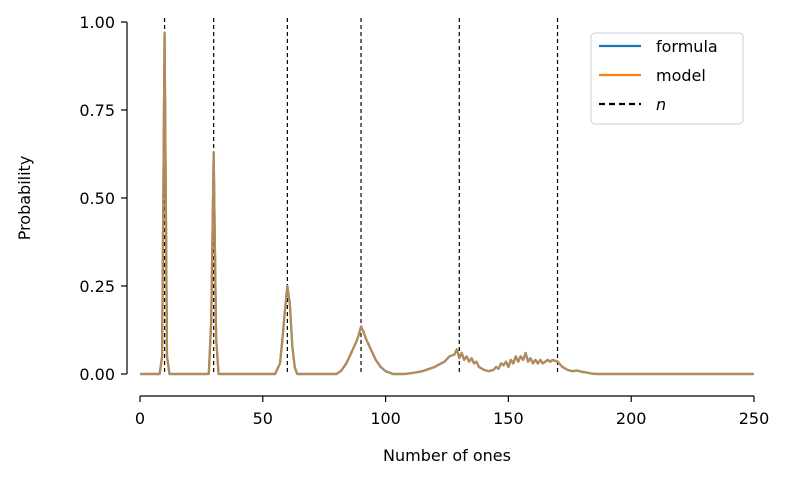 The width and height of the screenshot is (788, 481). Describe the element at coordinates (97, 110) in the screenshot. I see `y-tick-label: 0.75` at that location.